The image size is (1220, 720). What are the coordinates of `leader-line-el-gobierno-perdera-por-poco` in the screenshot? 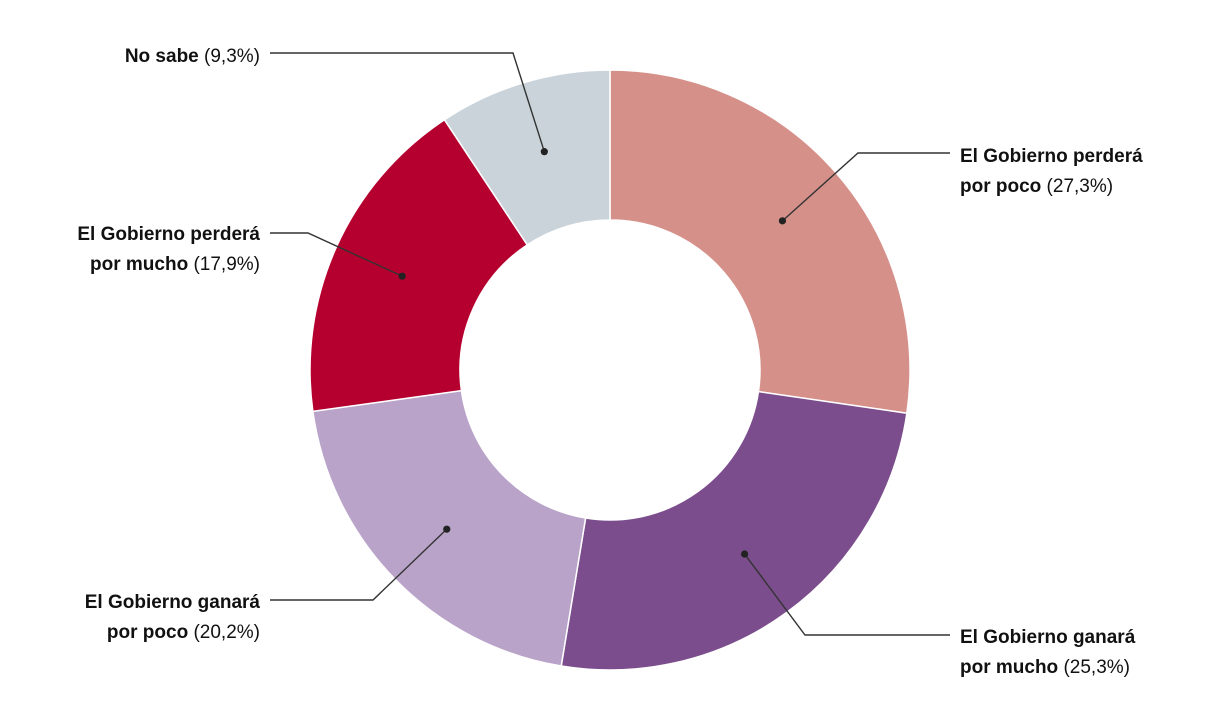 It's located at (865, 187).